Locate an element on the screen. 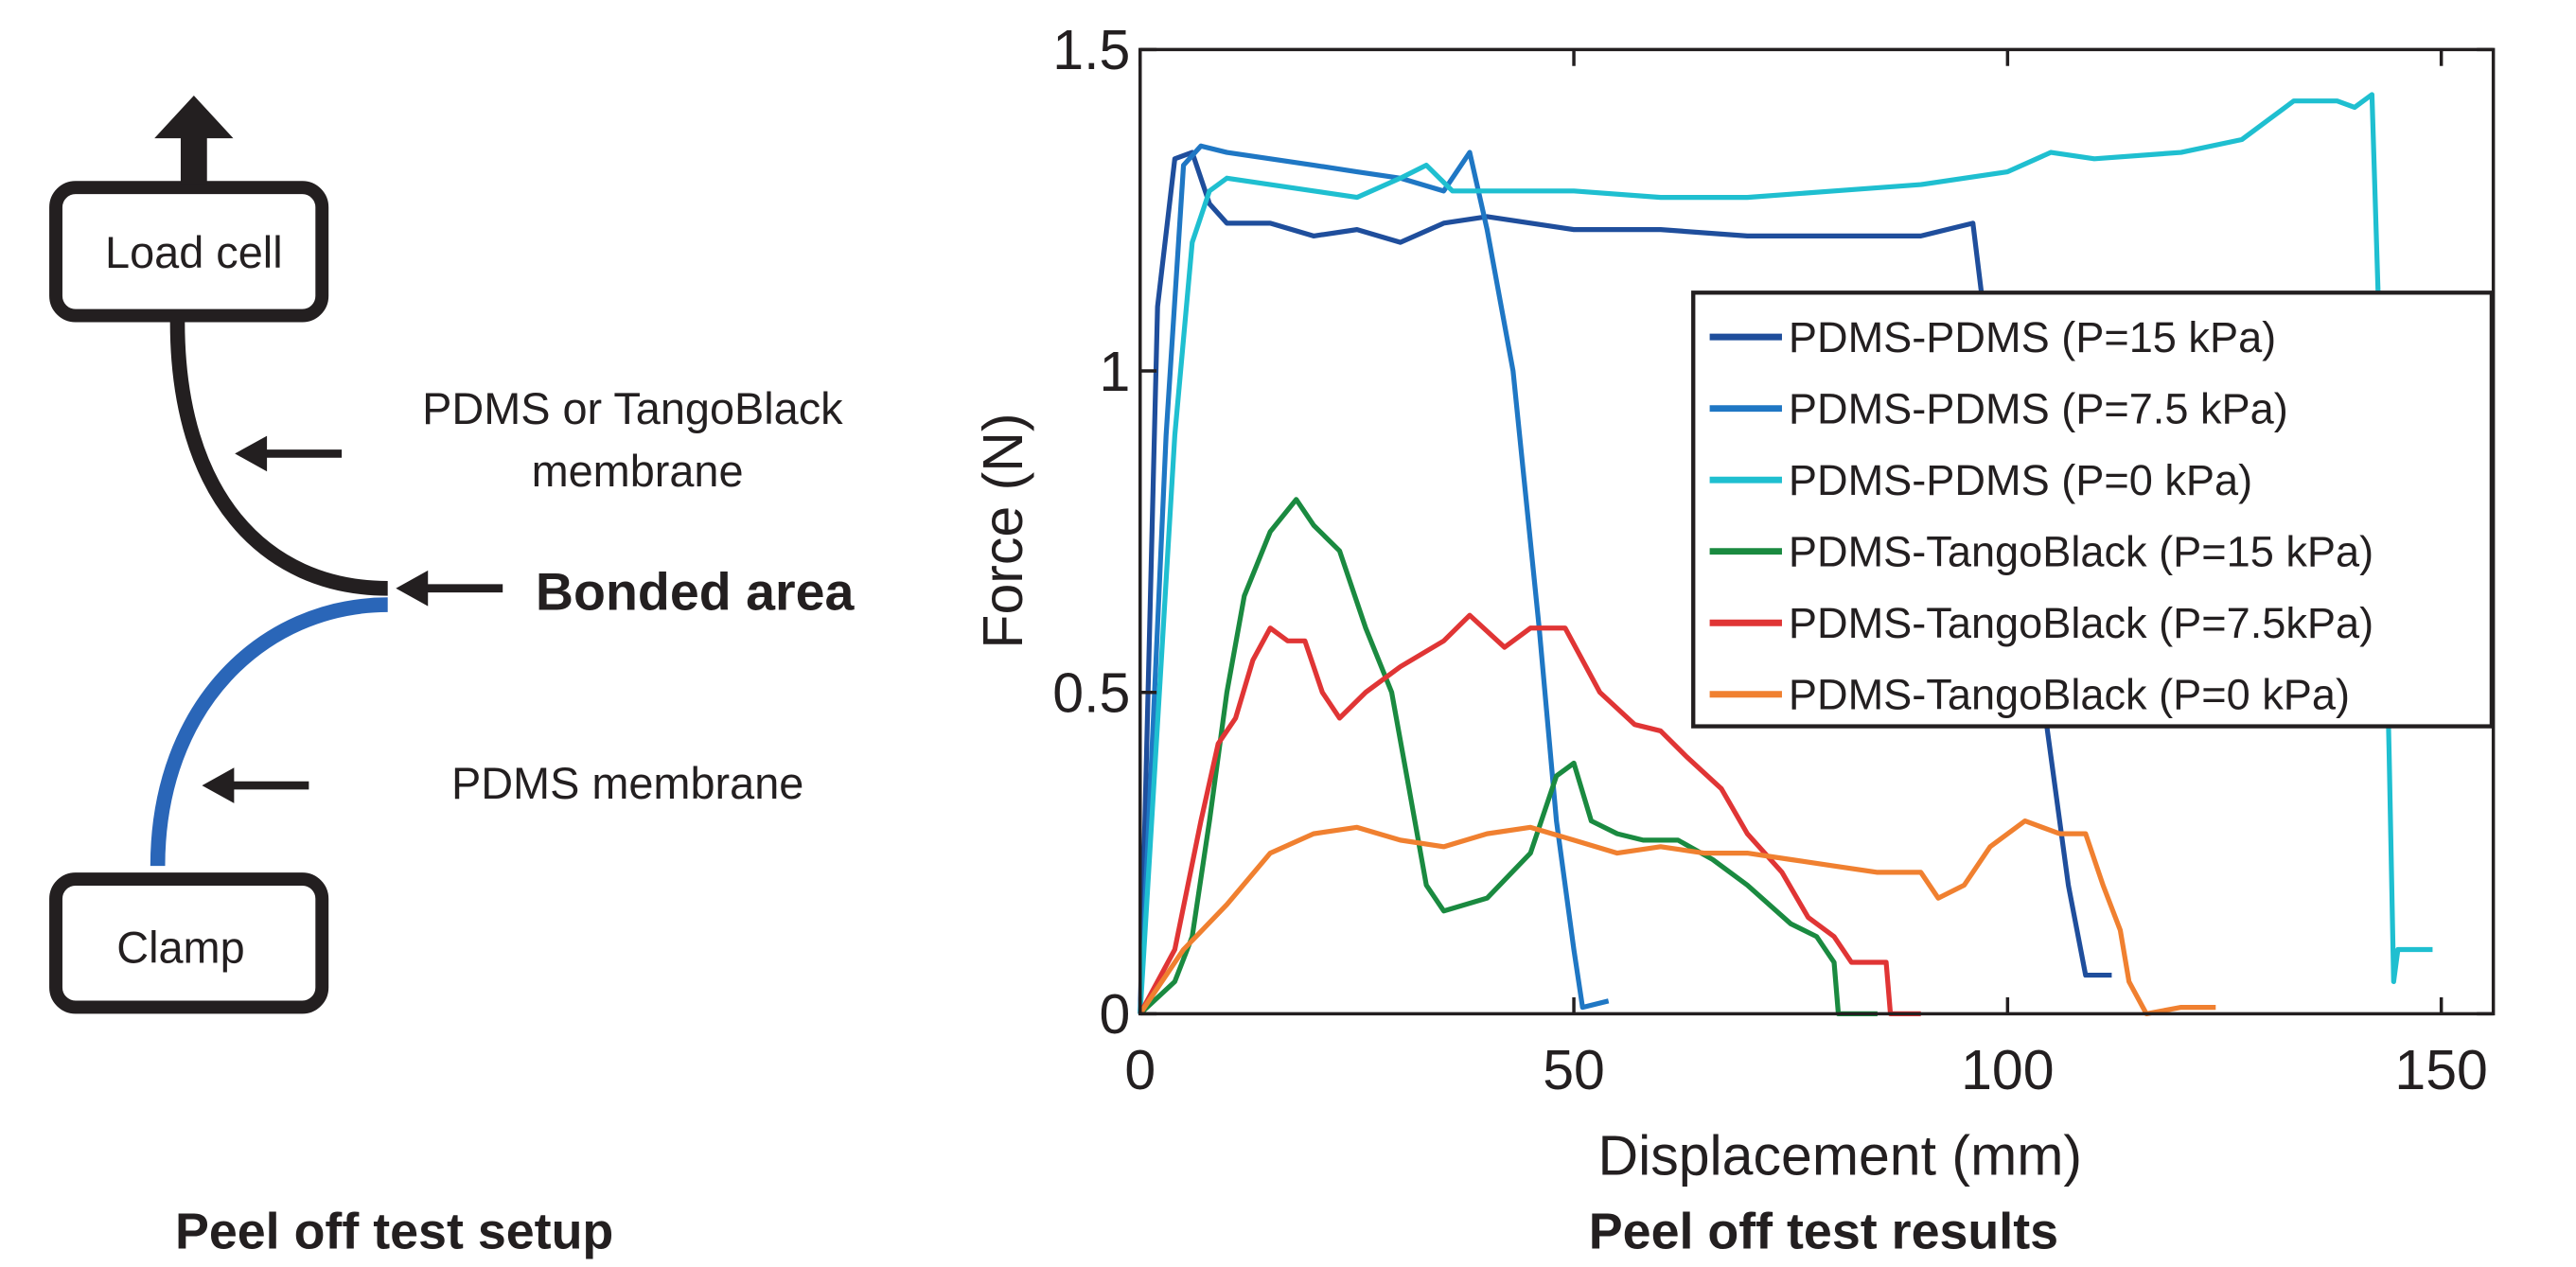 Image resolution: width=2576 pixels, height=1267 pixels. y-tick-label: 0 is located at coordinates (1115, 1014).